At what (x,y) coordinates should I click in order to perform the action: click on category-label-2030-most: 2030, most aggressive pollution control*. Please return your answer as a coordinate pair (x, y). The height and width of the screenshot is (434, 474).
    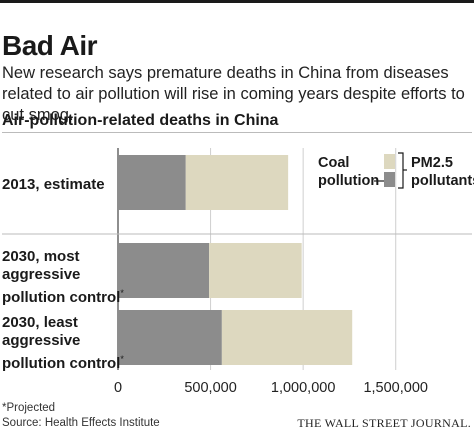
    Looking at the image, I should click on (63, 277).